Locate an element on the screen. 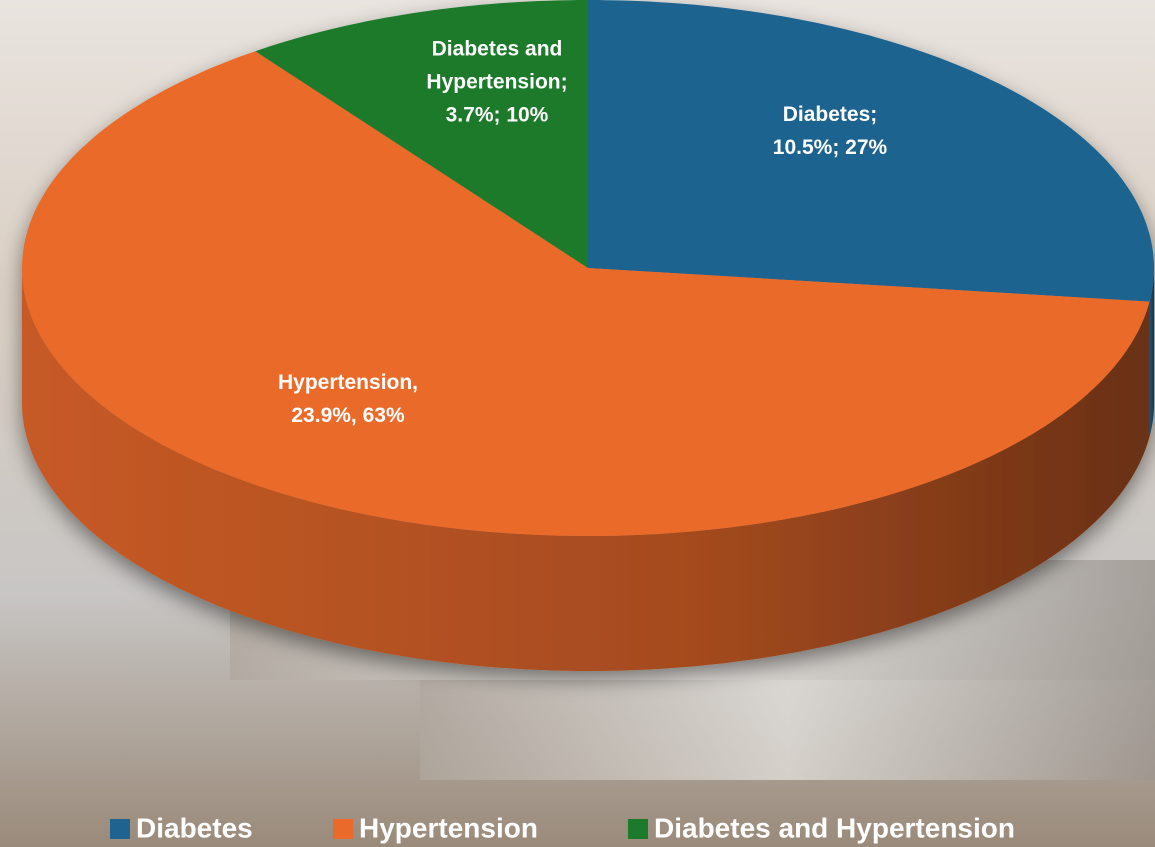 This screenshot has height=847, width=1155. data-label: Diabetes and is located at coordinates (497, 49).